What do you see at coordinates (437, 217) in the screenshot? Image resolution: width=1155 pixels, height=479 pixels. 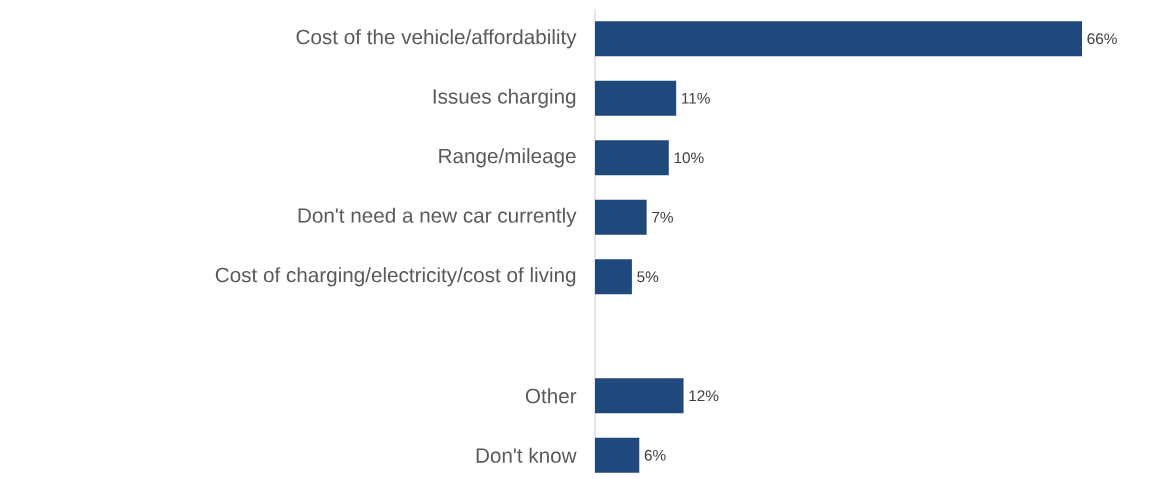 I see `y-tick-label: Don't need a new car currently` at bounding box center [437, 217].